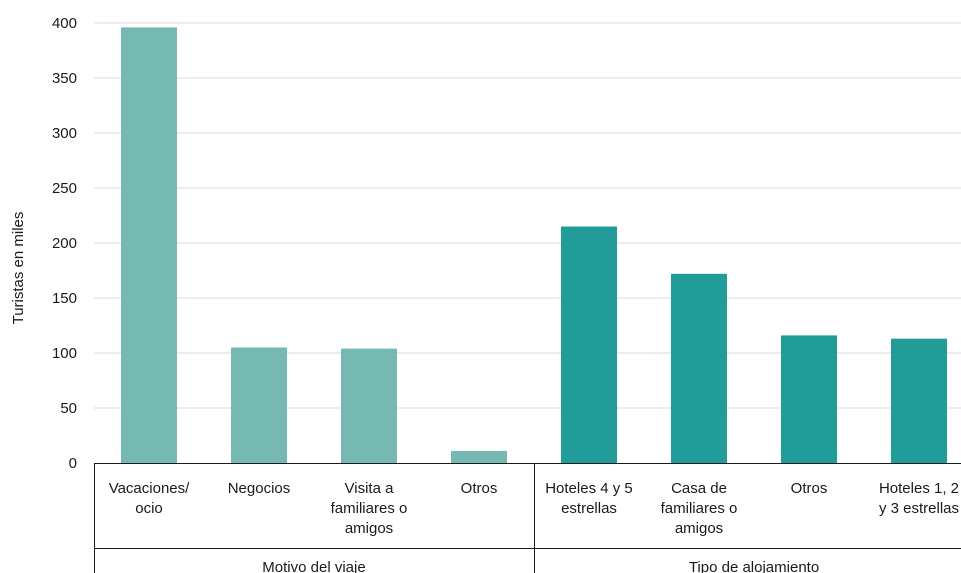  What do you see at coordinates (699, 488) in the screenshot?
I see `category-label-line: Casa de` at bounding box center [699, 488].